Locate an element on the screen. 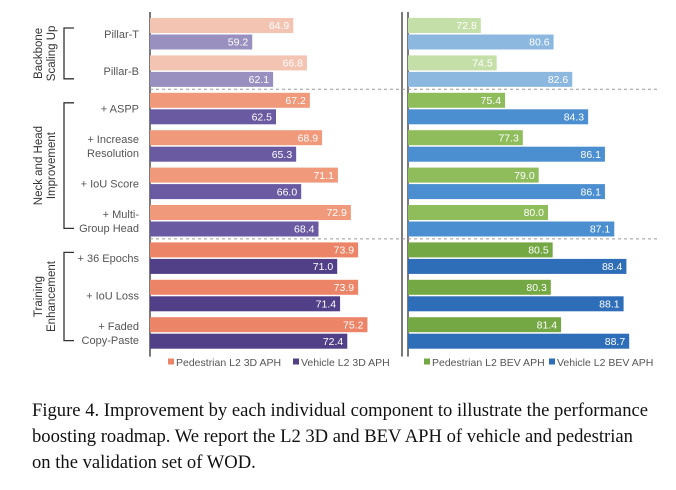  row-label-6-line-2: Group Head is located at coordinates (109, 229).